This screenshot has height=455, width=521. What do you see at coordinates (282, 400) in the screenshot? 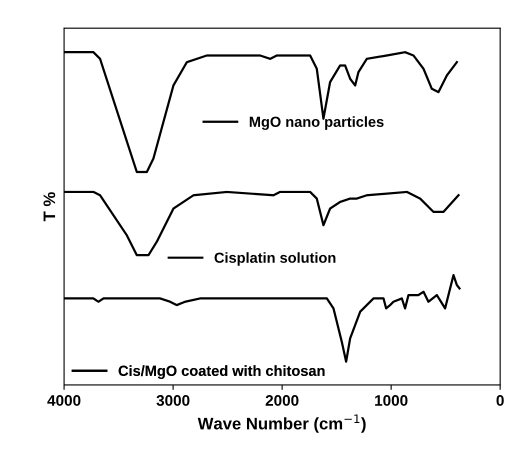
I see `x-tick-label: 2000` at bounding box center [282, 400].